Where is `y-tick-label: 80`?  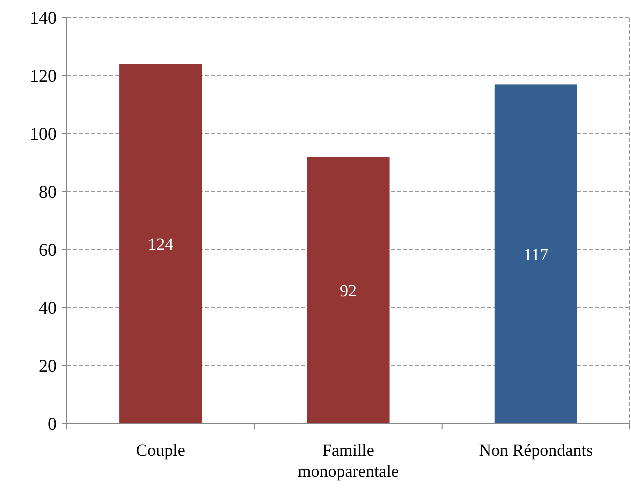
y-tick-label: 80 is located at coordinates (48, 192).